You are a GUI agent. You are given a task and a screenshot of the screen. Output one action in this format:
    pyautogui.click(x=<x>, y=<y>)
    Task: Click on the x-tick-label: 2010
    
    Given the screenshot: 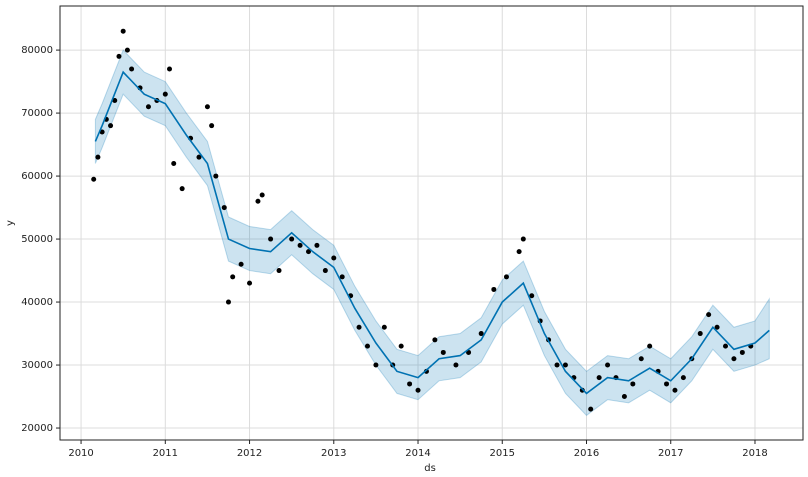 What is the action you would take?
    pyautogui.click(x=80, y=453)
    